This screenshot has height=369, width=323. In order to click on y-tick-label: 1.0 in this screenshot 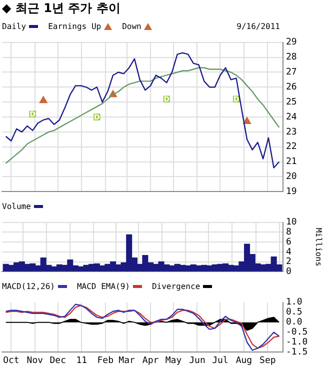, I will do `click(294, 303)`.